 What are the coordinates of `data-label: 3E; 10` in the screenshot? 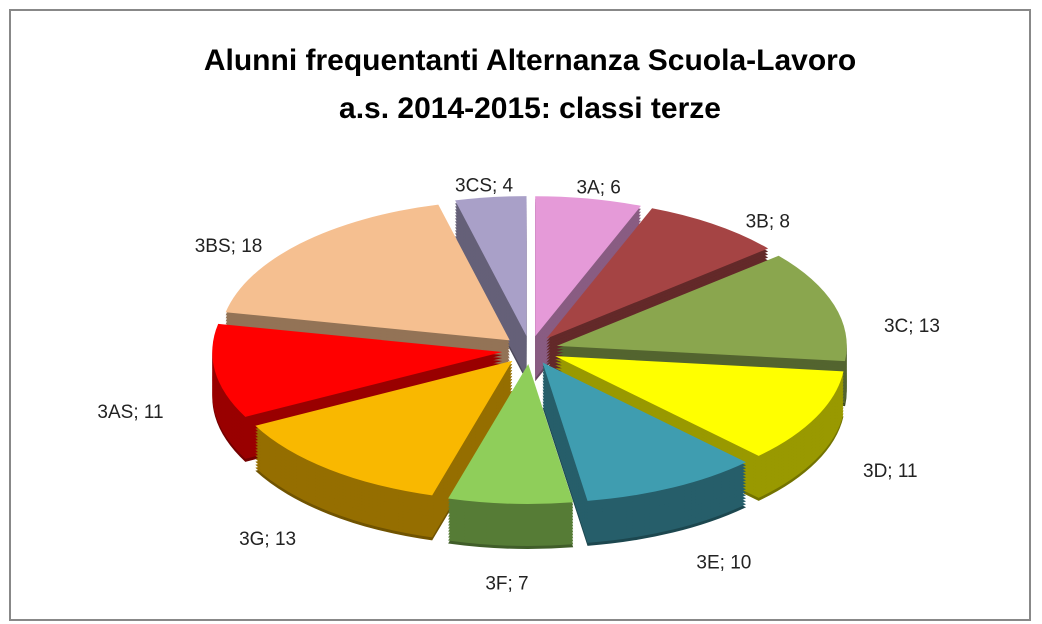 It's located at (723, 563).